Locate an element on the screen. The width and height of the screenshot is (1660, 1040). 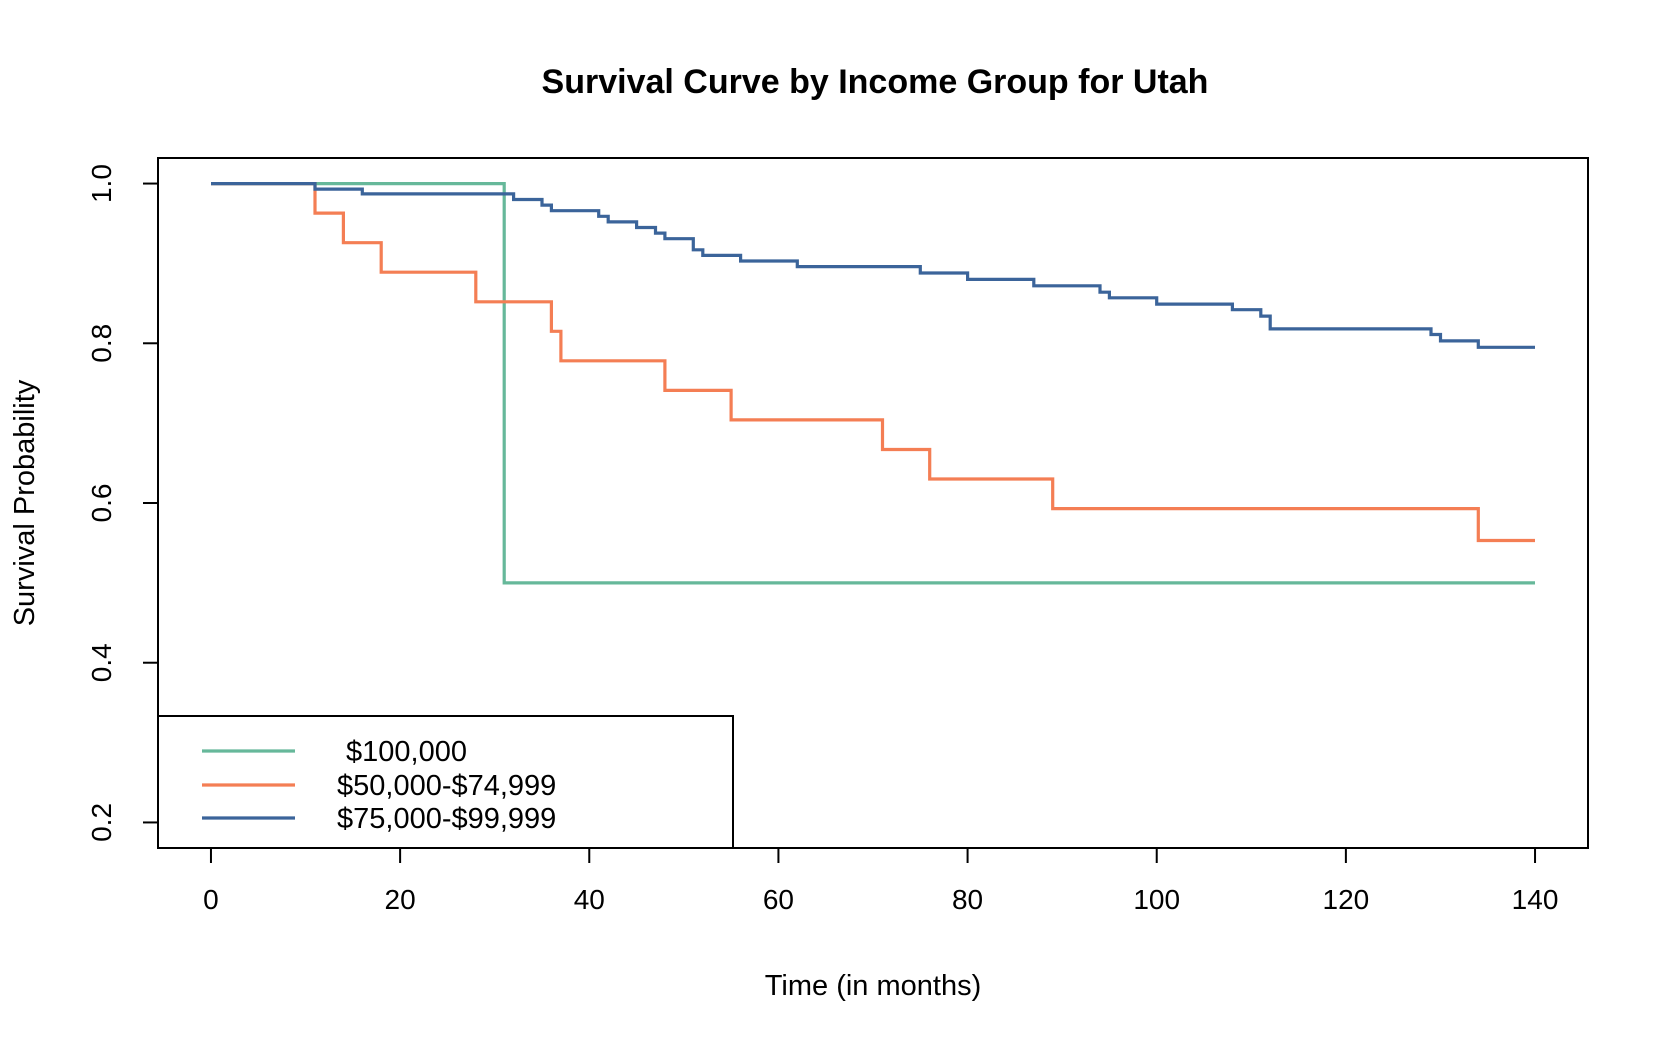
x-tick-label: 20 is located at coordinates (400, 899).